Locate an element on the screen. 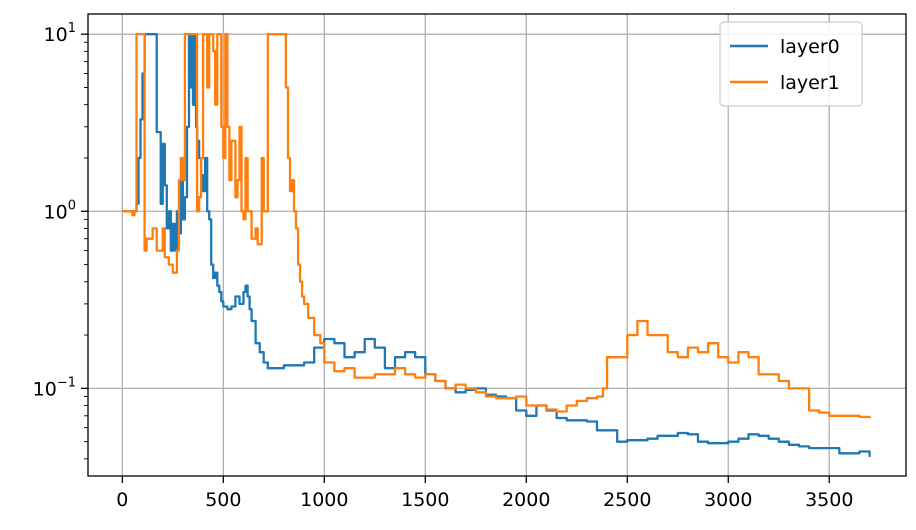  legend-label-layer1: layer1 is located at coordinates (810, 83).